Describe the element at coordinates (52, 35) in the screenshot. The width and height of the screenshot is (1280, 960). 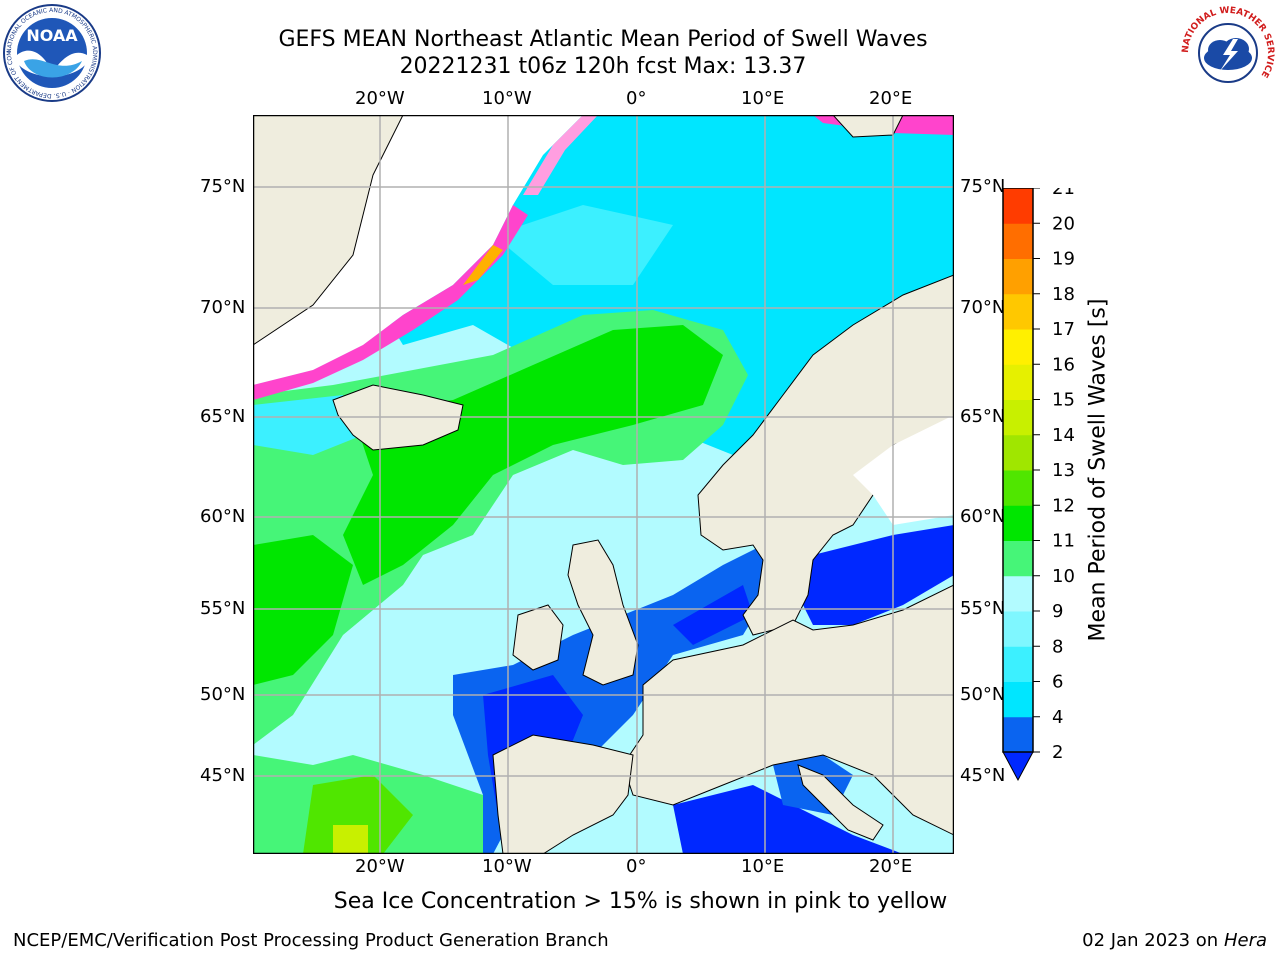
I see `noaa-wordmark: NOAA` at that location.